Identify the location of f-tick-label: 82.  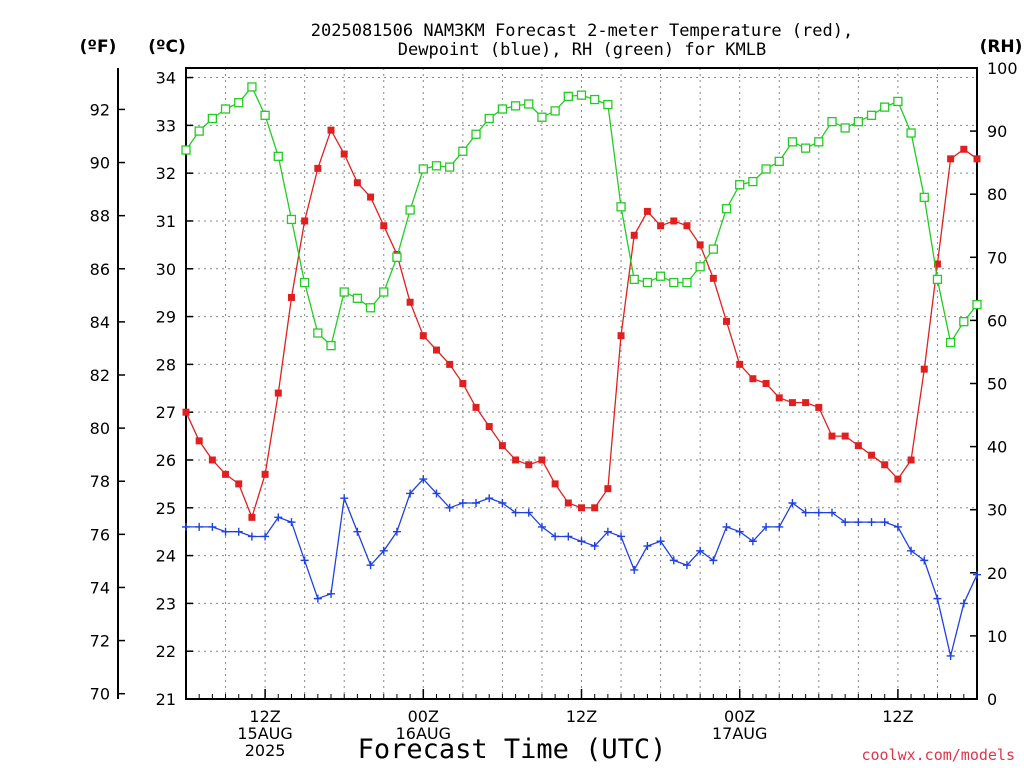
(100, 375).